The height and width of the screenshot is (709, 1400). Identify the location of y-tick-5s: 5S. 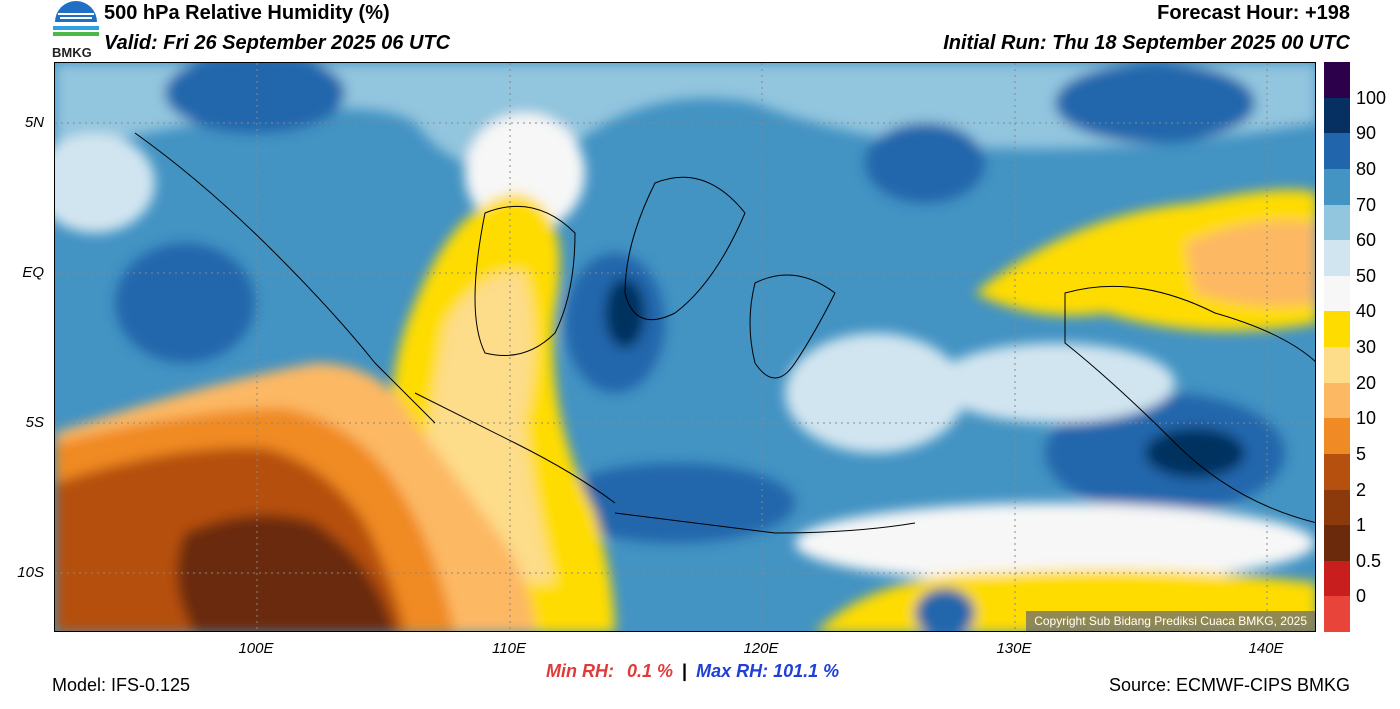
(34, 422).